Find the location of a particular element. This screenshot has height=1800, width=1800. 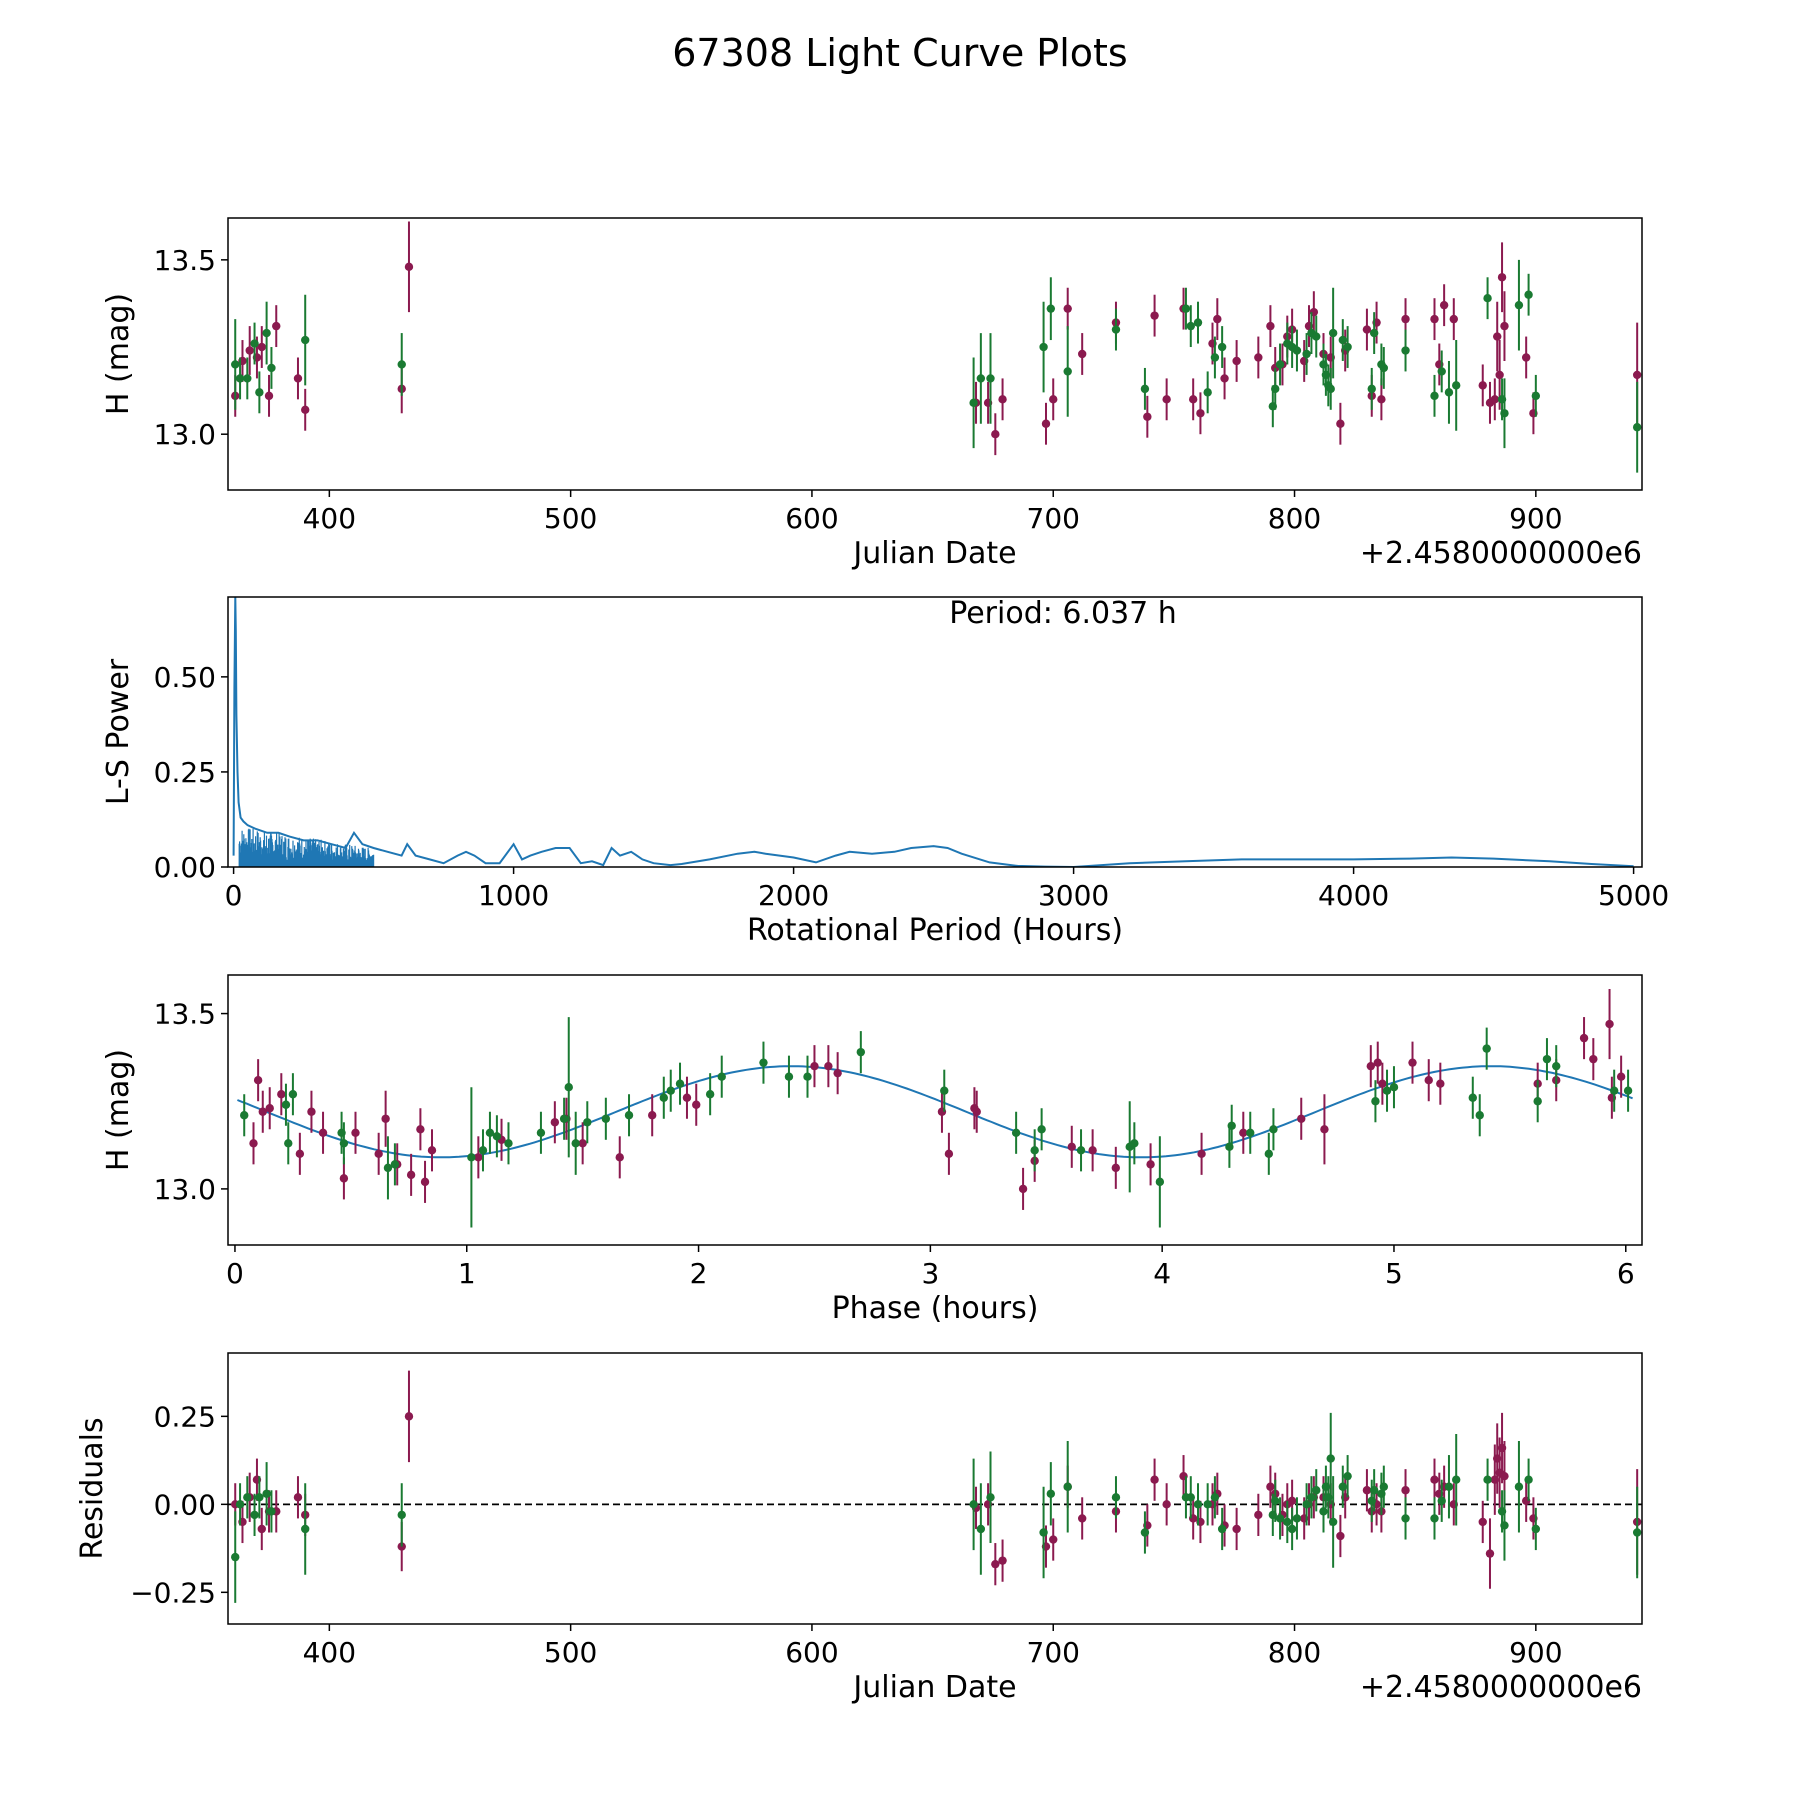

x-tick-label: 6 is located at coordinates (1626, 1273).